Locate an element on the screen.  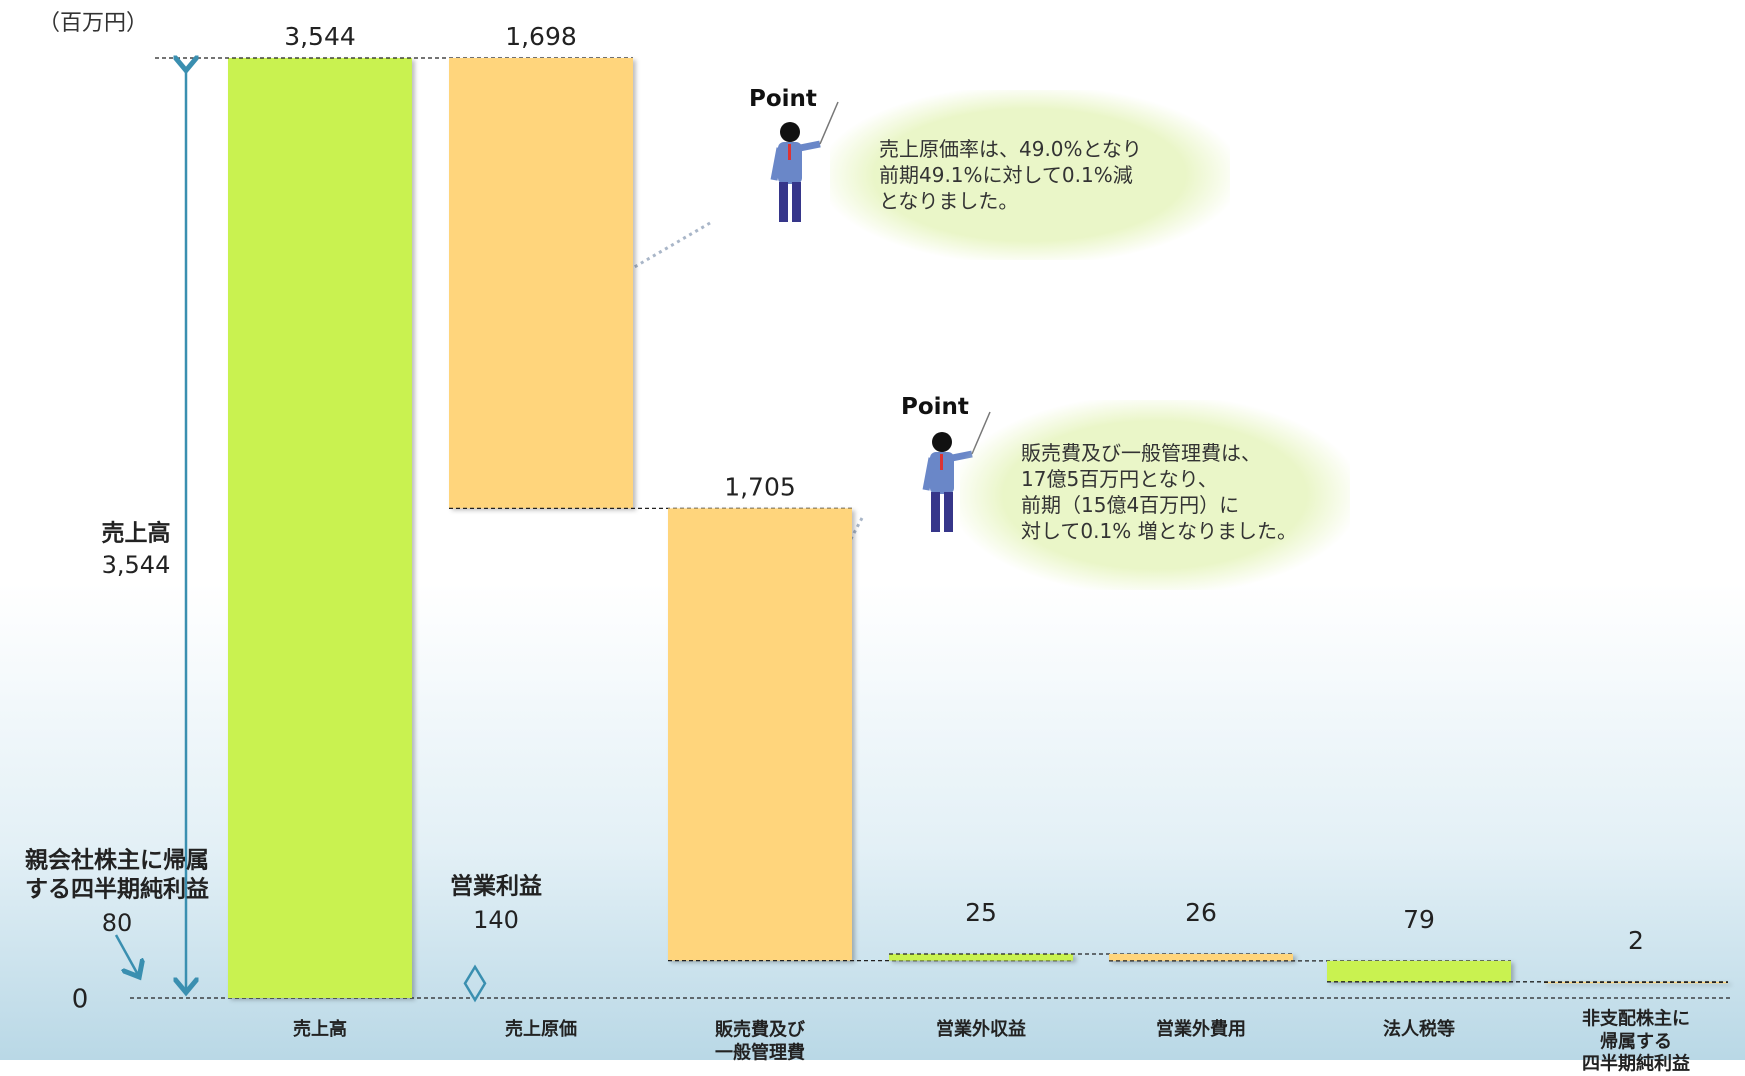
x-tick-label: 販売費及び 一般管理費 is located at coordinates (760, 1041).